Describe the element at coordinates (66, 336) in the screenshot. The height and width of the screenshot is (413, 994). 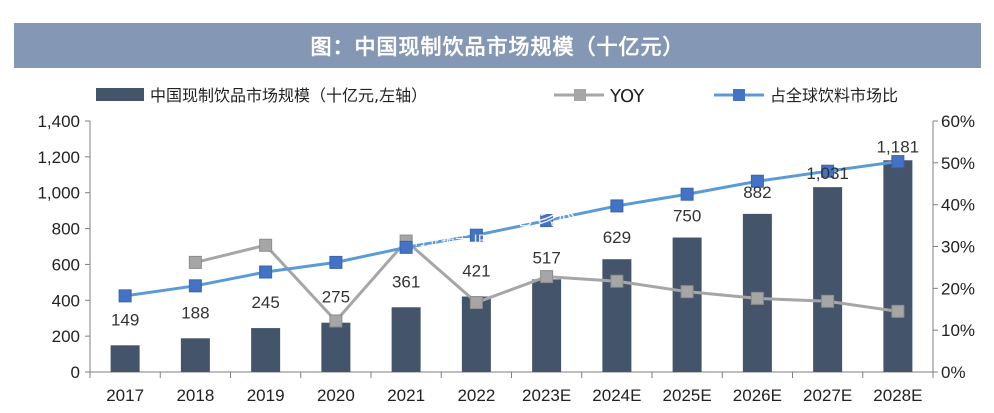
I see `left-axis-tick-label: 200` at that location.